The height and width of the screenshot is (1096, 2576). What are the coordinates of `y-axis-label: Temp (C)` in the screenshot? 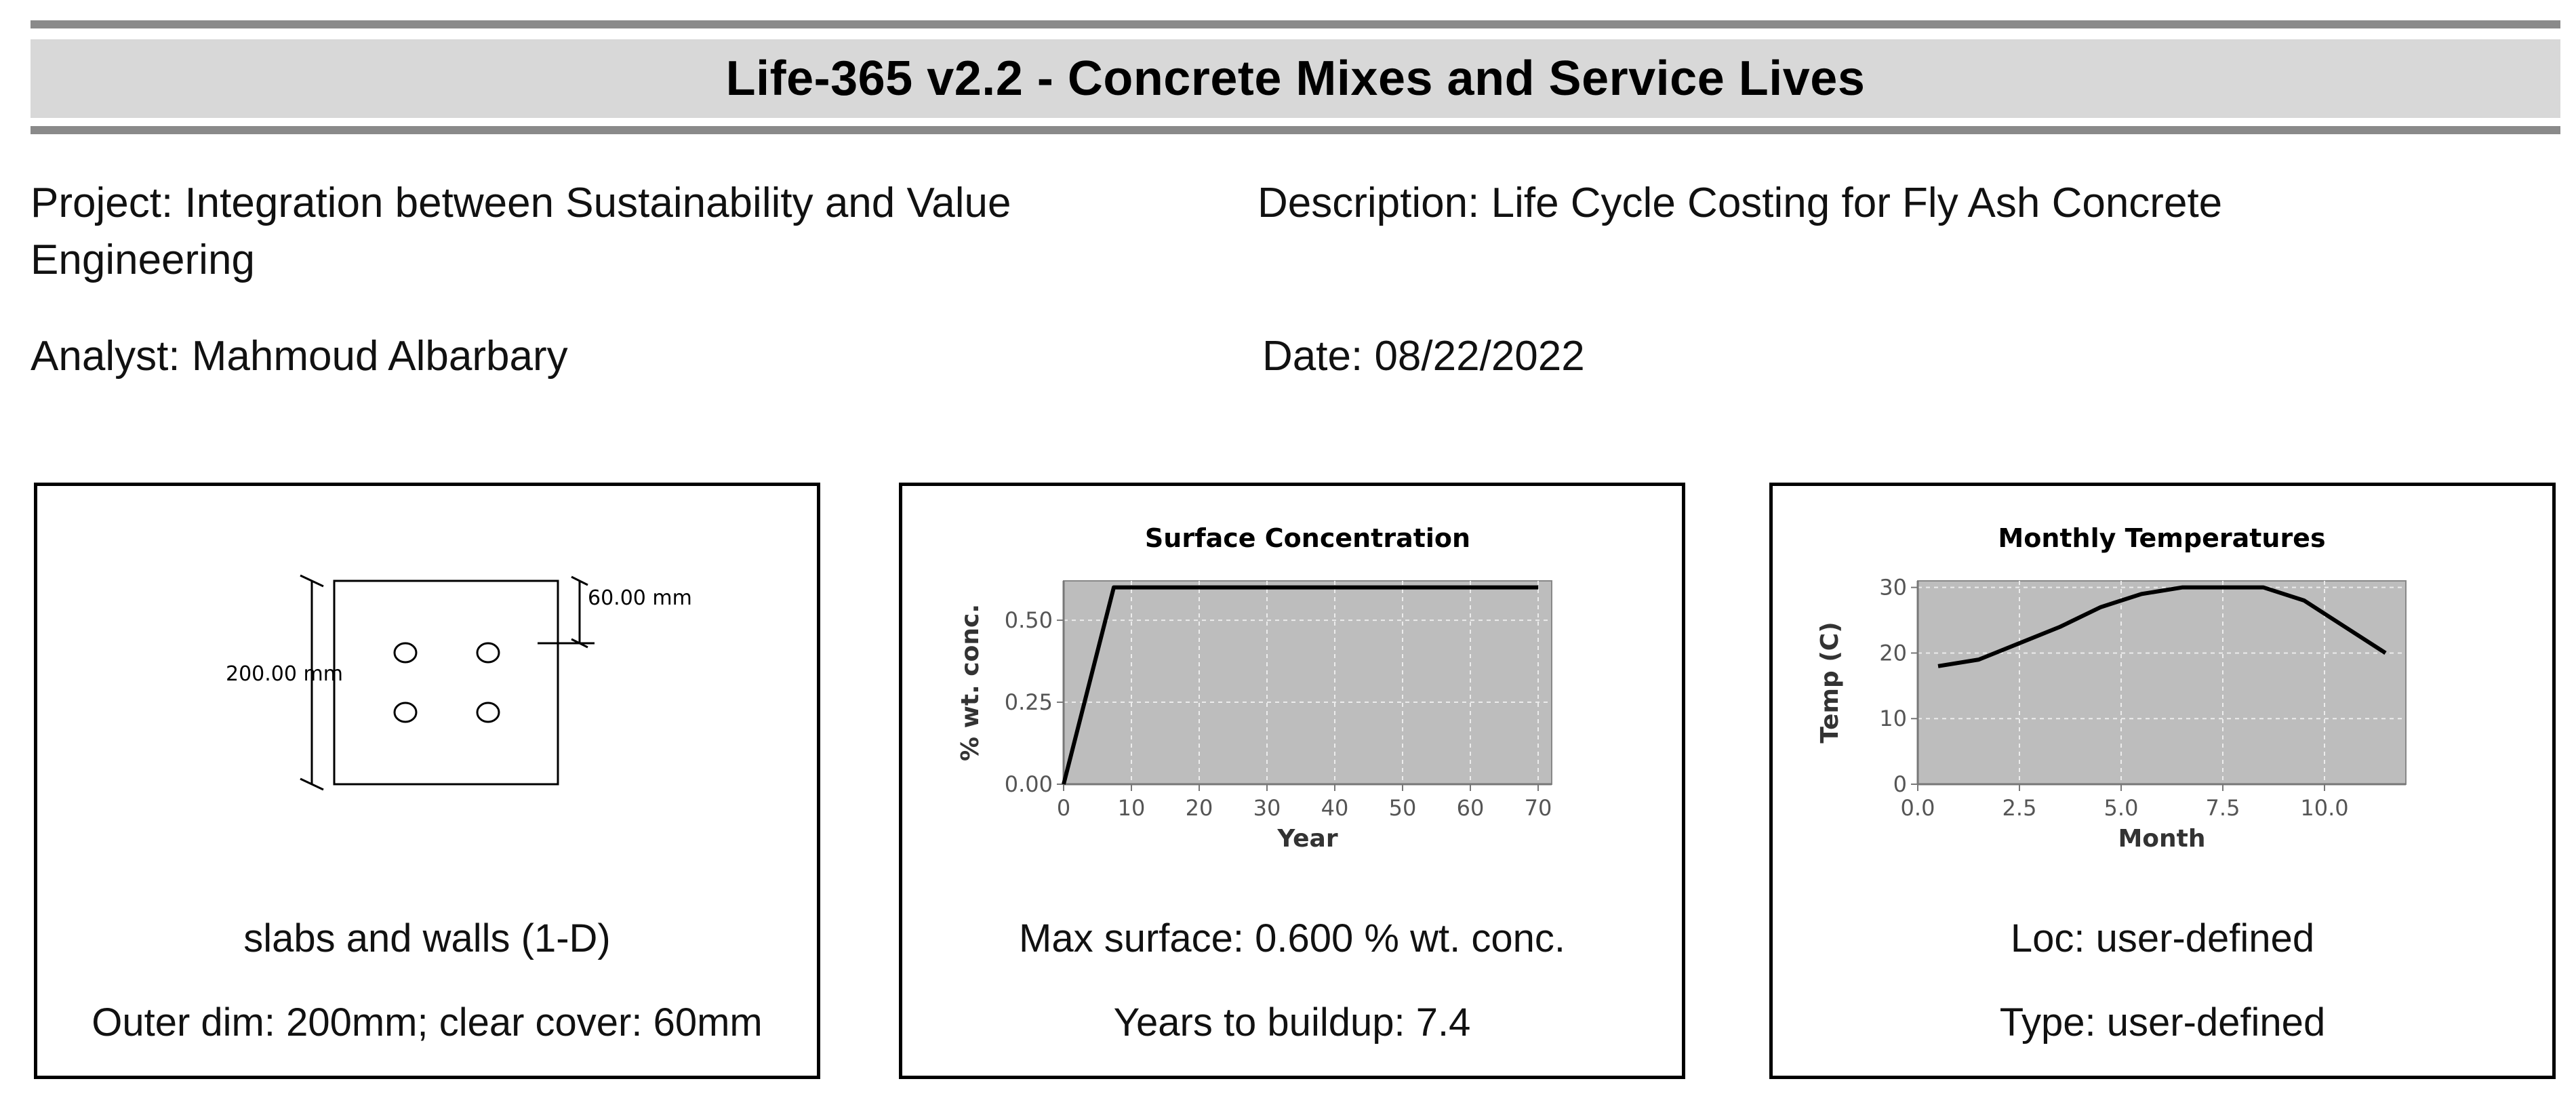 It's located at (1830, 683).